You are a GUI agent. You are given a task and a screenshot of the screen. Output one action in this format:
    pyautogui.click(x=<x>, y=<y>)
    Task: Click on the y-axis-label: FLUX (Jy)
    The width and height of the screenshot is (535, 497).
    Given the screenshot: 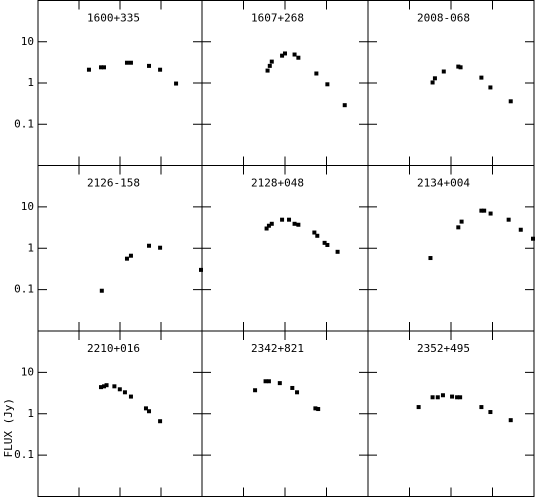 What is the action you would take?
    pyautogui.click(x=8, y=428)
    